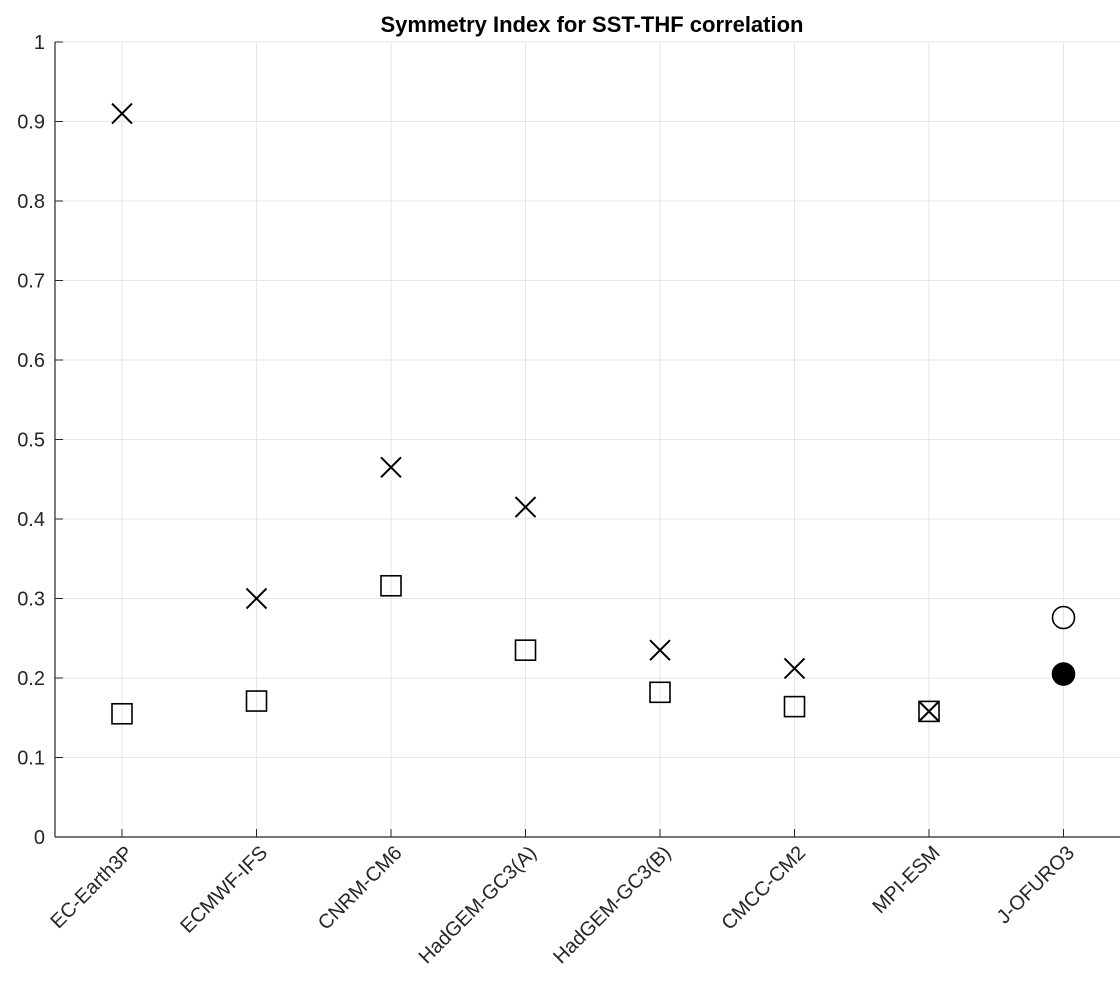 The height and width of the screenshot is (997, 1120). What do you see at coordinates (906, 880) in the screenshot?
I see `x-tick-label: MPI-ESM` at bounding box center [906, 880].